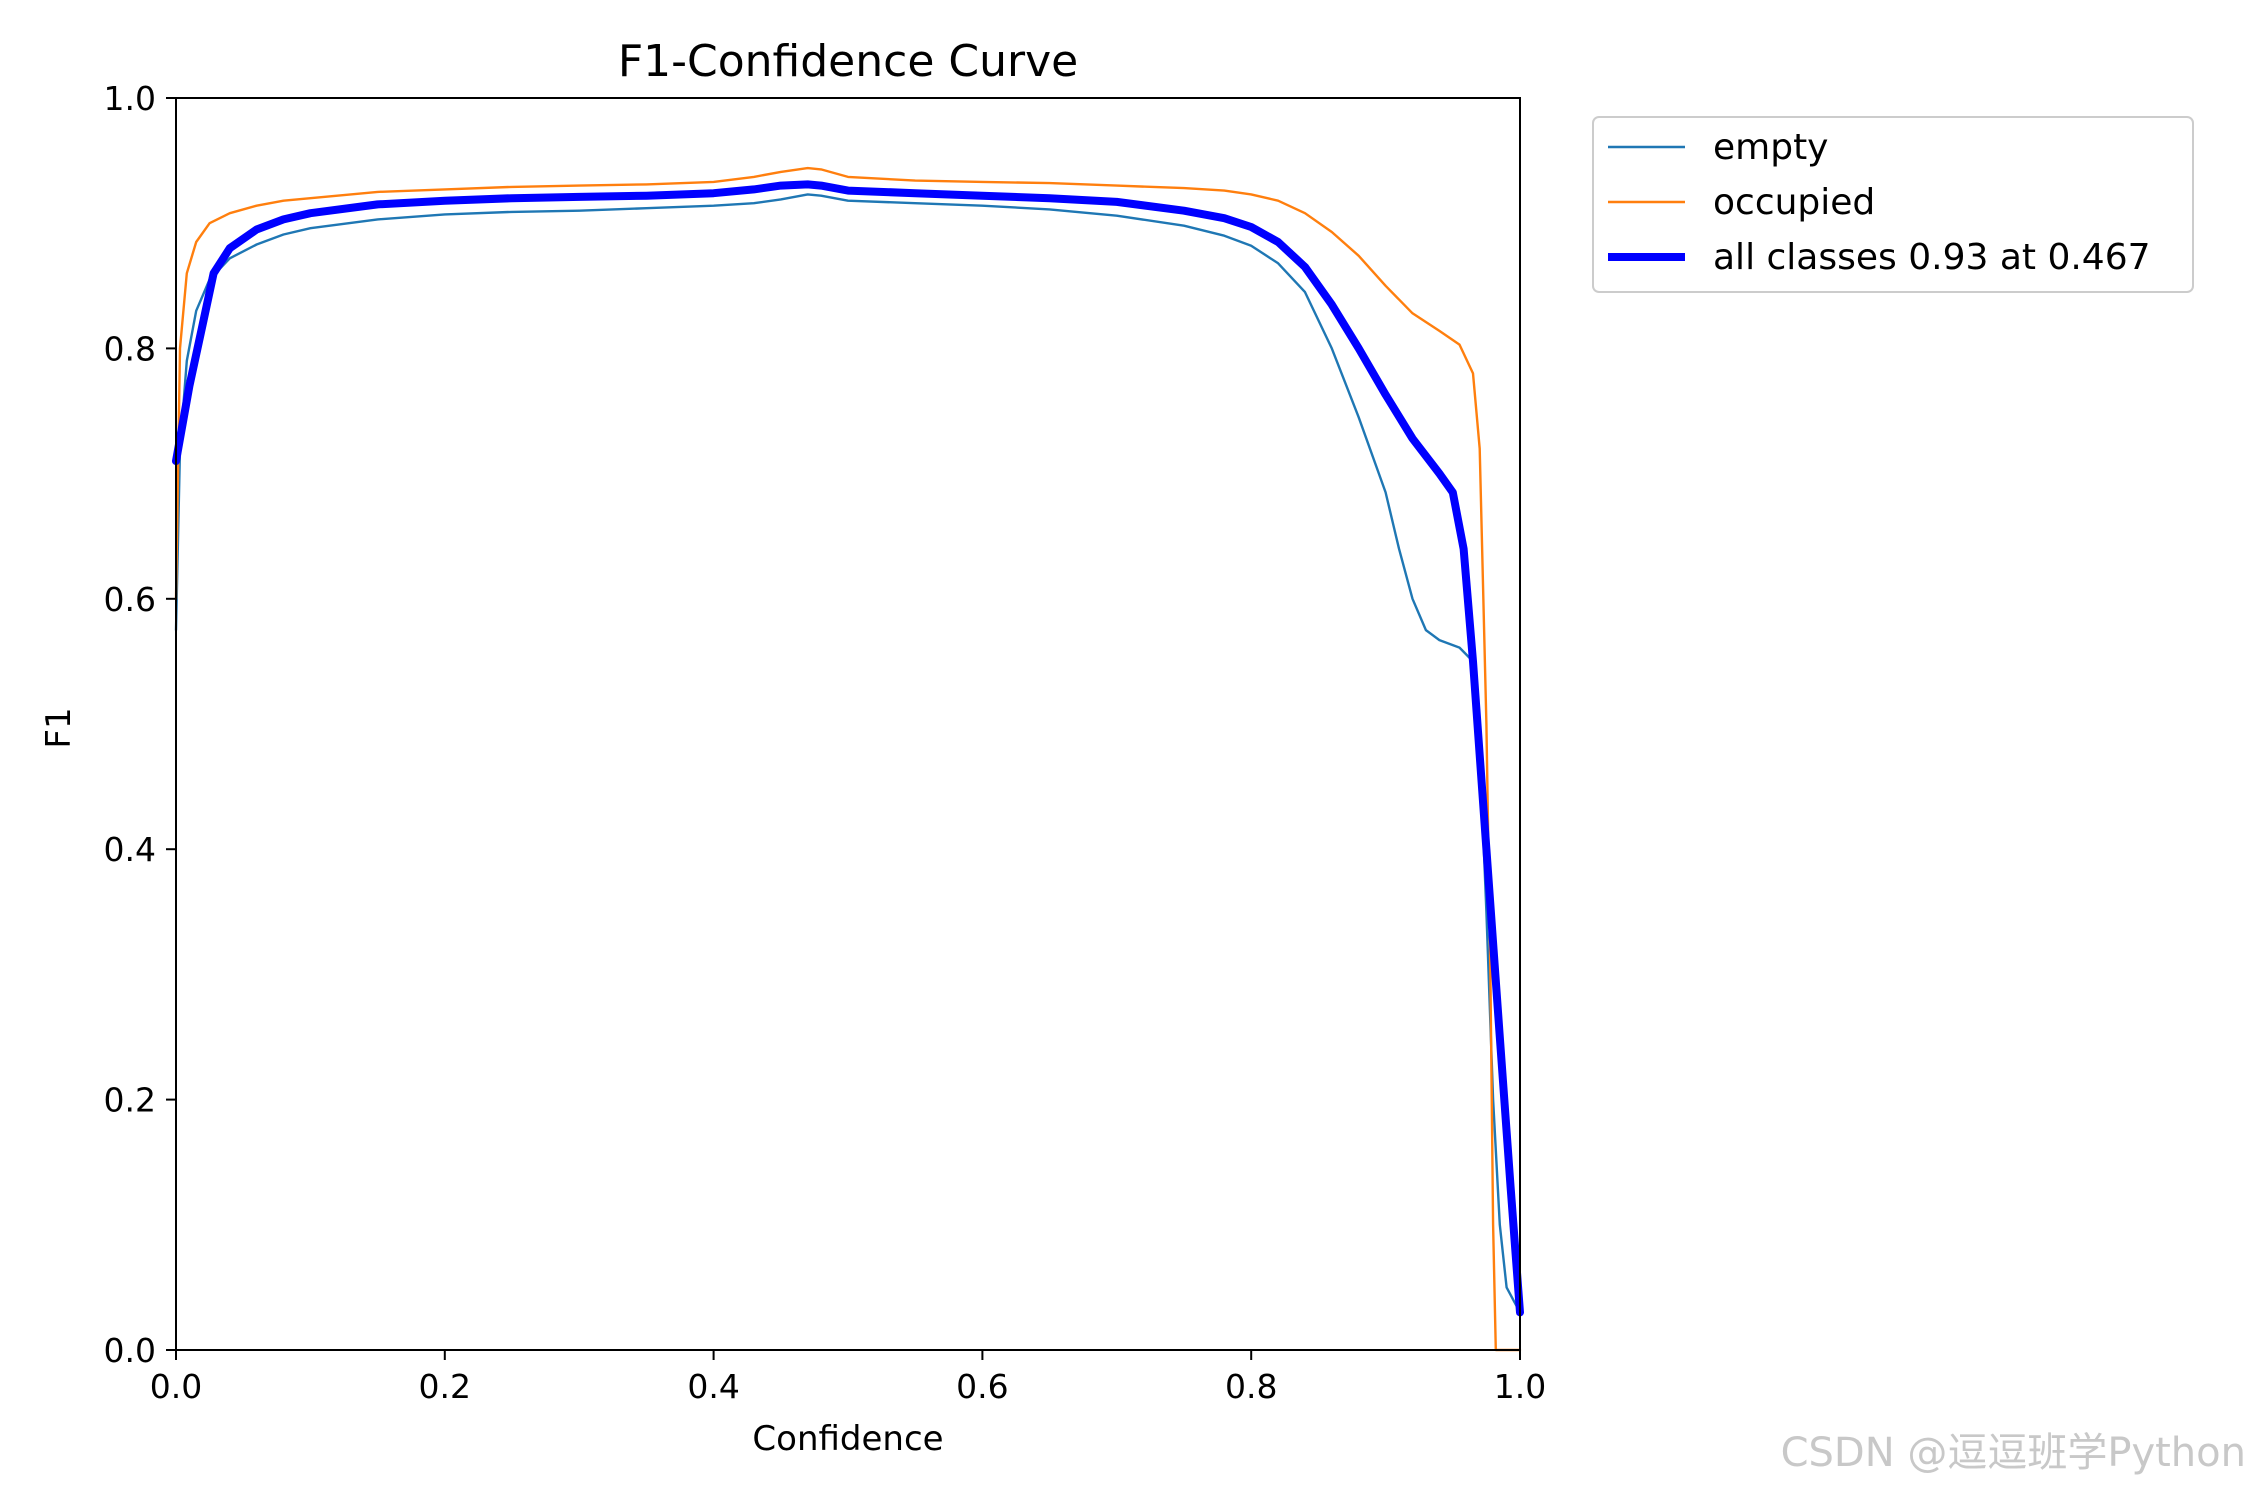 The image size is (2250, 1500). What do you see at coordinates (1251, 1386) in the screenshot?
I see `x-tick-label: 0.8` at bounding box center [1251, 1386].